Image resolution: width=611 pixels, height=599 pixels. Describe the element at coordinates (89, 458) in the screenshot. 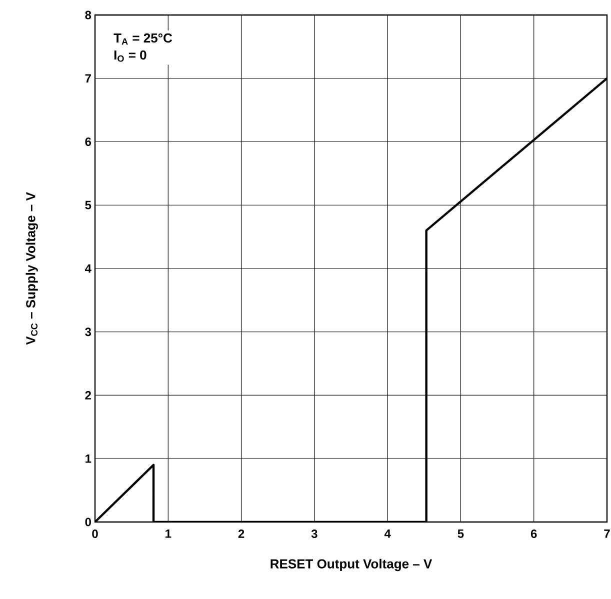

I see `y-tick-label: 1` at that location.